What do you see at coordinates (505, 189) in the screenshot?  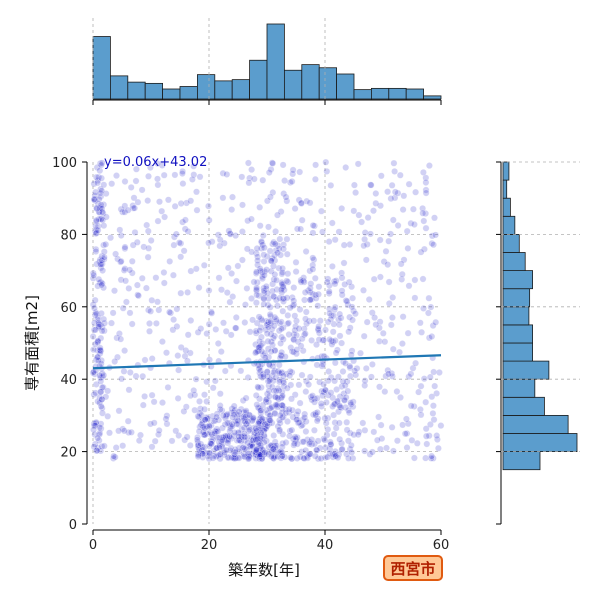 I see `y-hist-bar` at bounding box center [505, 189].